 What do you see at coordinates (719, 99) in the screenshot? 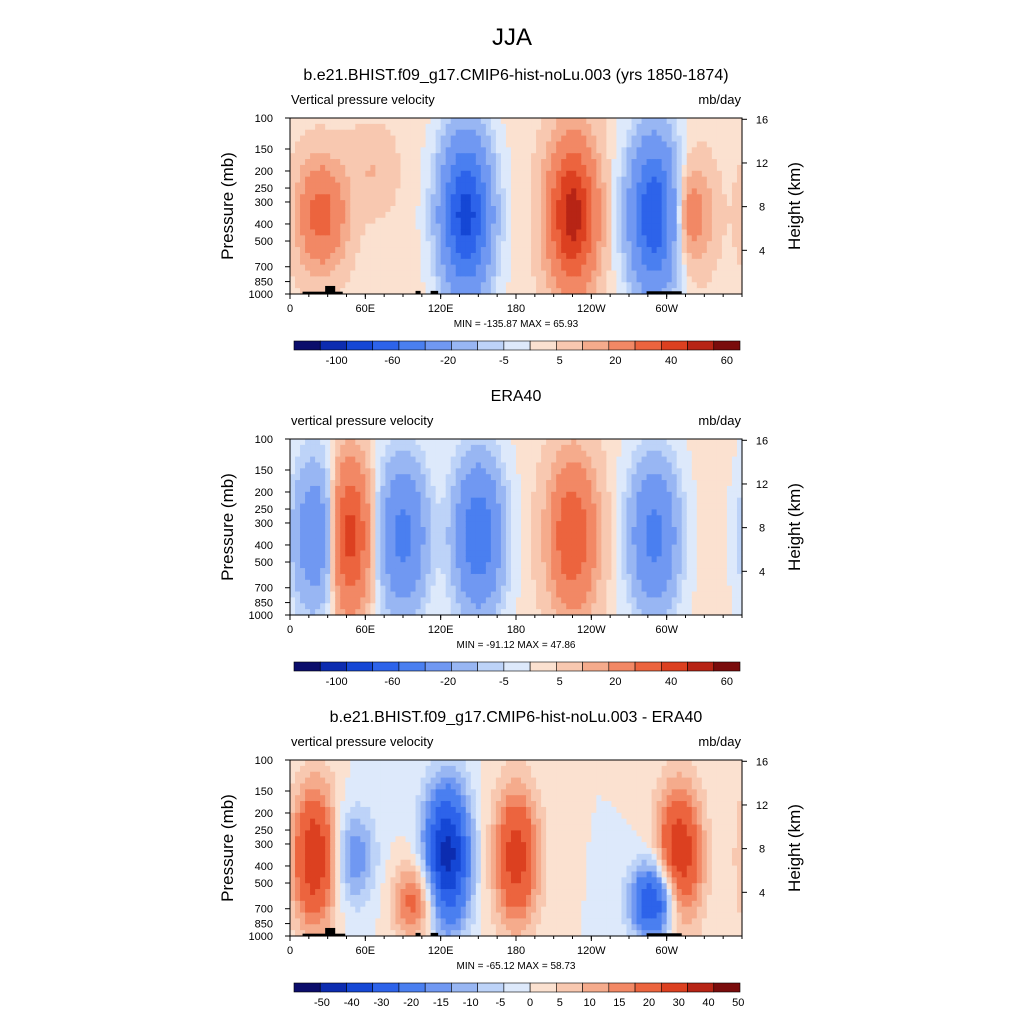
I see `panel-units-label: mb/day` at bounding box center [719, 99].